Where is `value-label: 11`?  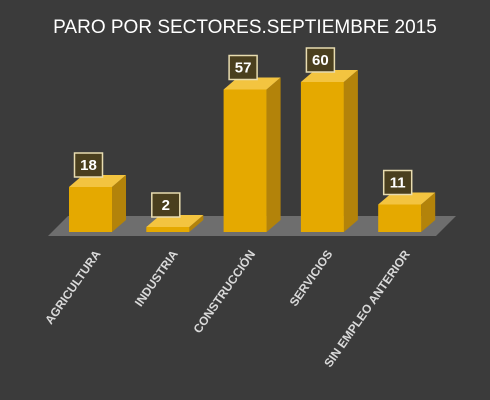 value-label: 11 is located at coordinates (398, 182).